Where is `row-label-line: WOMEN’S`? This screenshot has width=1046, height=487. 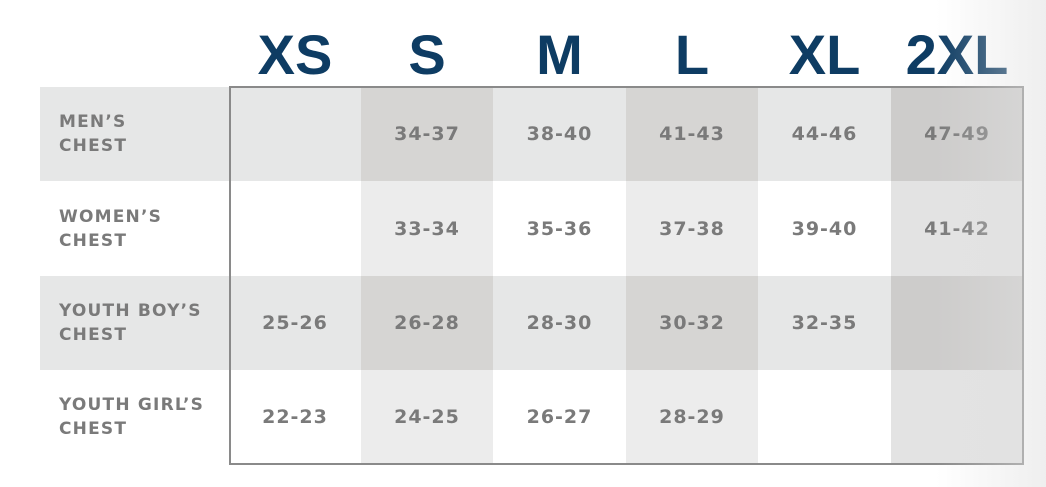
row-label-line: WOMEN’S is located at coordinates (111, 216).